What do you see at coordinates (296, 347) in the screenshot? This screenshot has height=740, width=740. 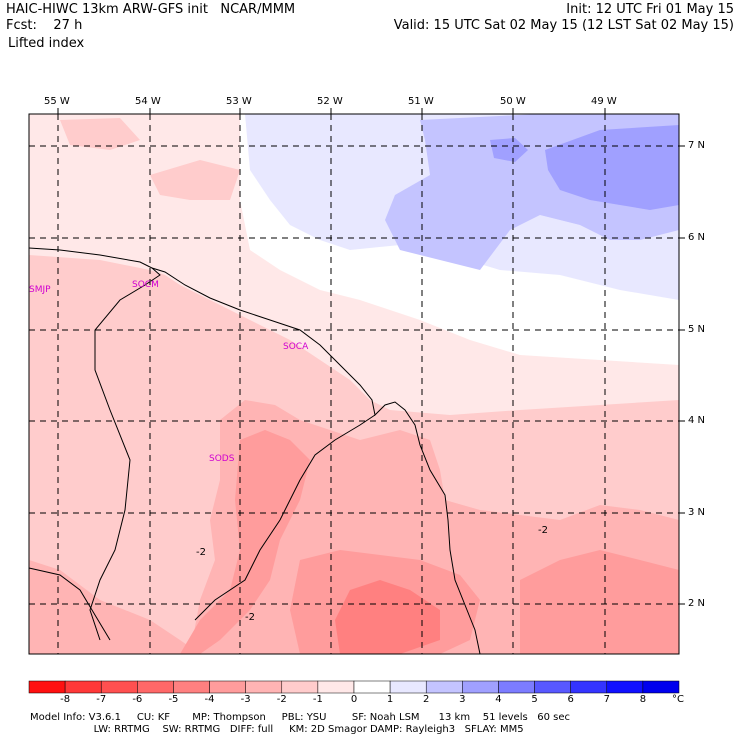 I see `station-soca: SOCA` at bounding box center [296, 347].